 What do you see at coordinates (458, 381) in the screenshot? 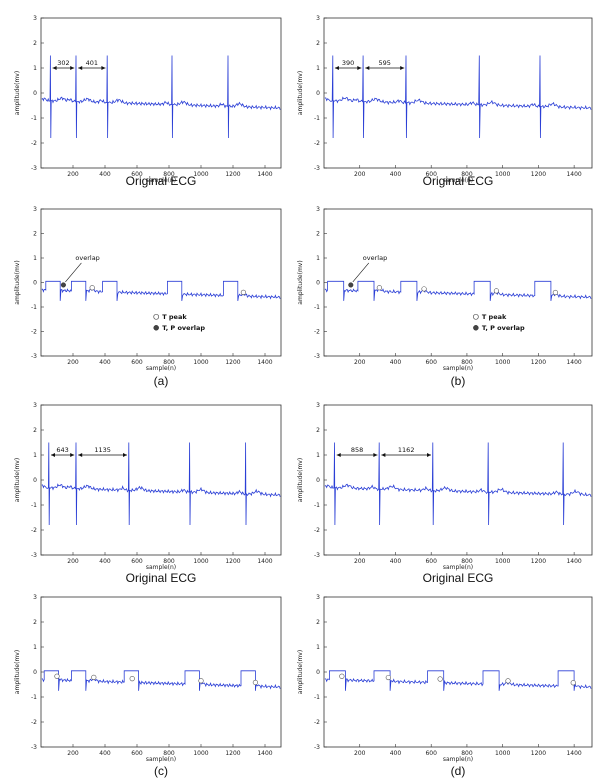
I see `panel-caption: (b)` at bounding box center [458, 381].